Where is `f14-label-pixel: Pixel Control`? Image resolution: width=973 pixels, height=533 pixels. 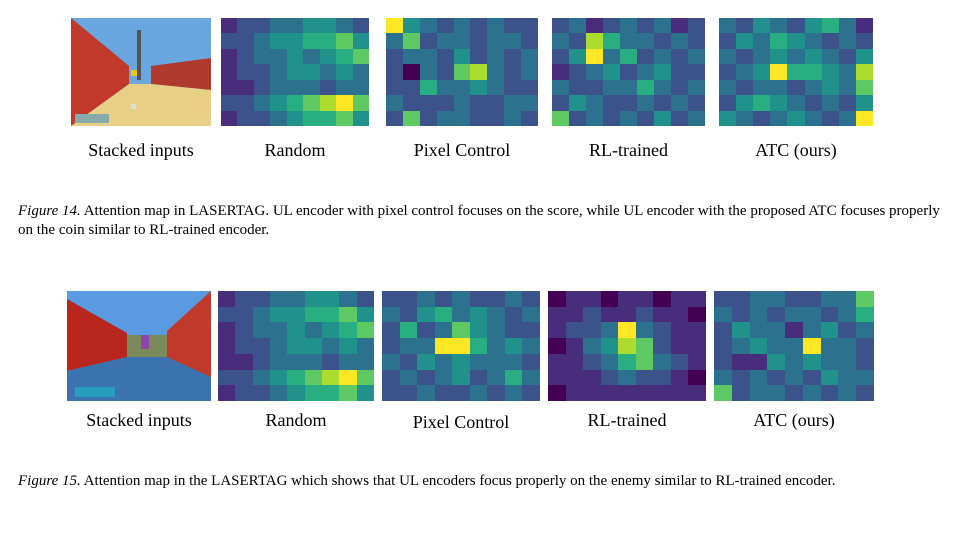 f14-label-pixel: Pixel Control is located at coordinates (462, 150).